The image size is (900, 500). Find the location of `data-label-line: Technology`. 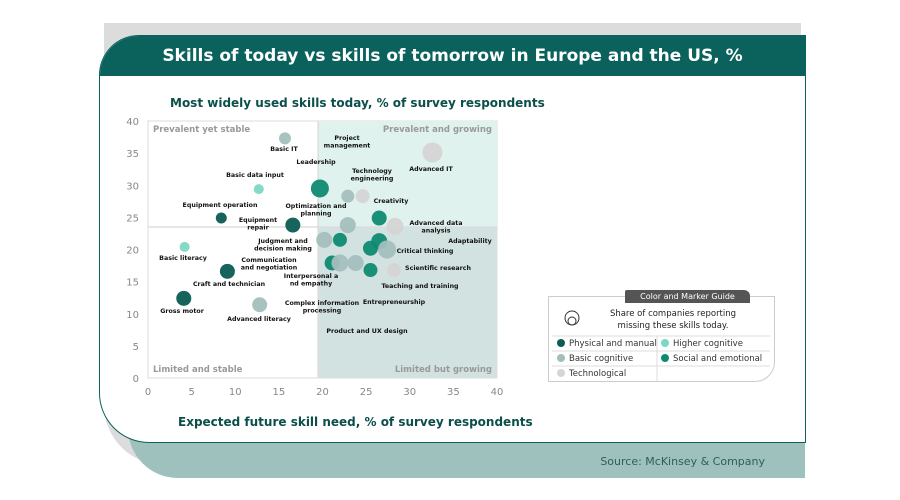

data-label-line: Technology is located at coordinates (372, 171).